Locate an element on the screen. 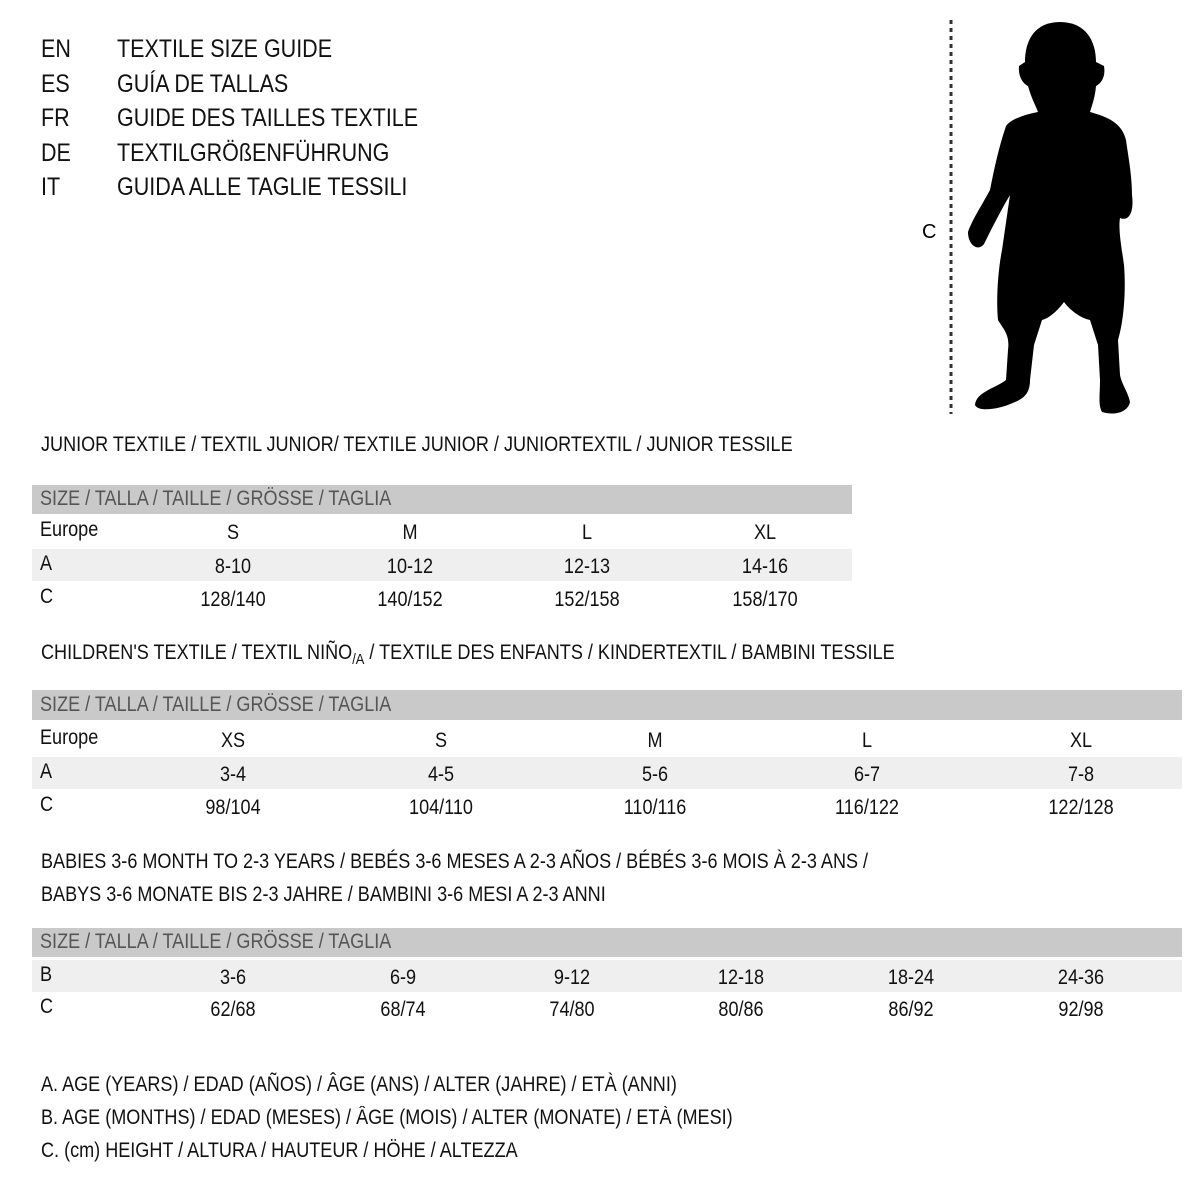  children-size-header: SIZE / TALLA / TAILLE / GRÖSSE / TAGLIA is located at coordinates (216, 704).